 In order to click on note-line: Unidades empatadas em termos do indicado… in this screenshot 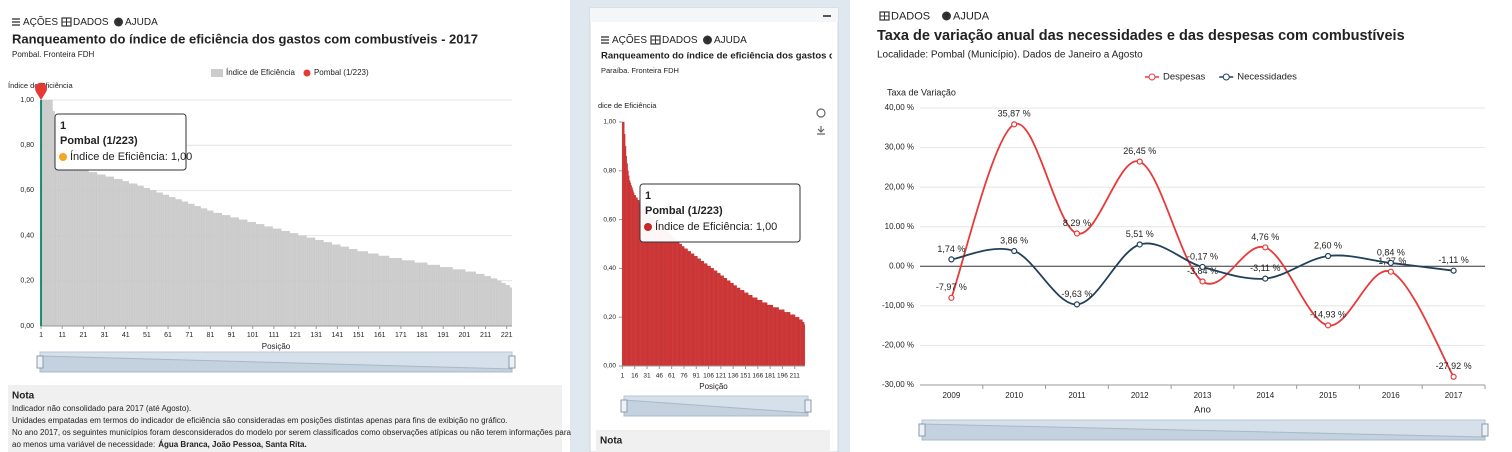, I will do `click(259, 420)`.